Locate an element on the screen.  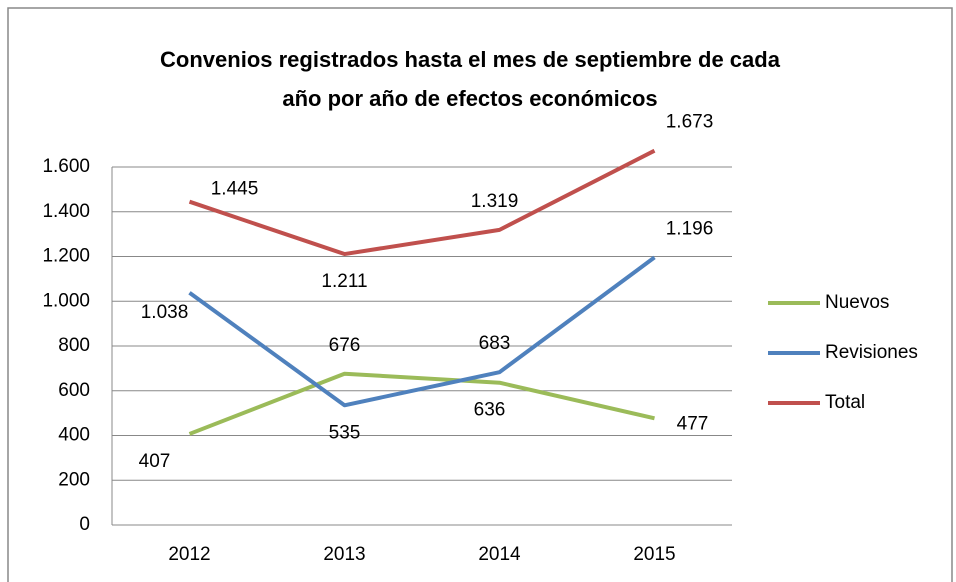
data-label: 1.196 is located at coordinates (690, 228).